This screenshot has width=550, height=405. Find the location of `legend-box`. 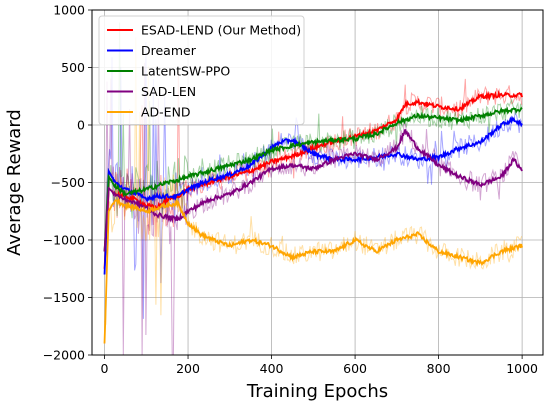

legend-box is located at coordinates (201, 70).